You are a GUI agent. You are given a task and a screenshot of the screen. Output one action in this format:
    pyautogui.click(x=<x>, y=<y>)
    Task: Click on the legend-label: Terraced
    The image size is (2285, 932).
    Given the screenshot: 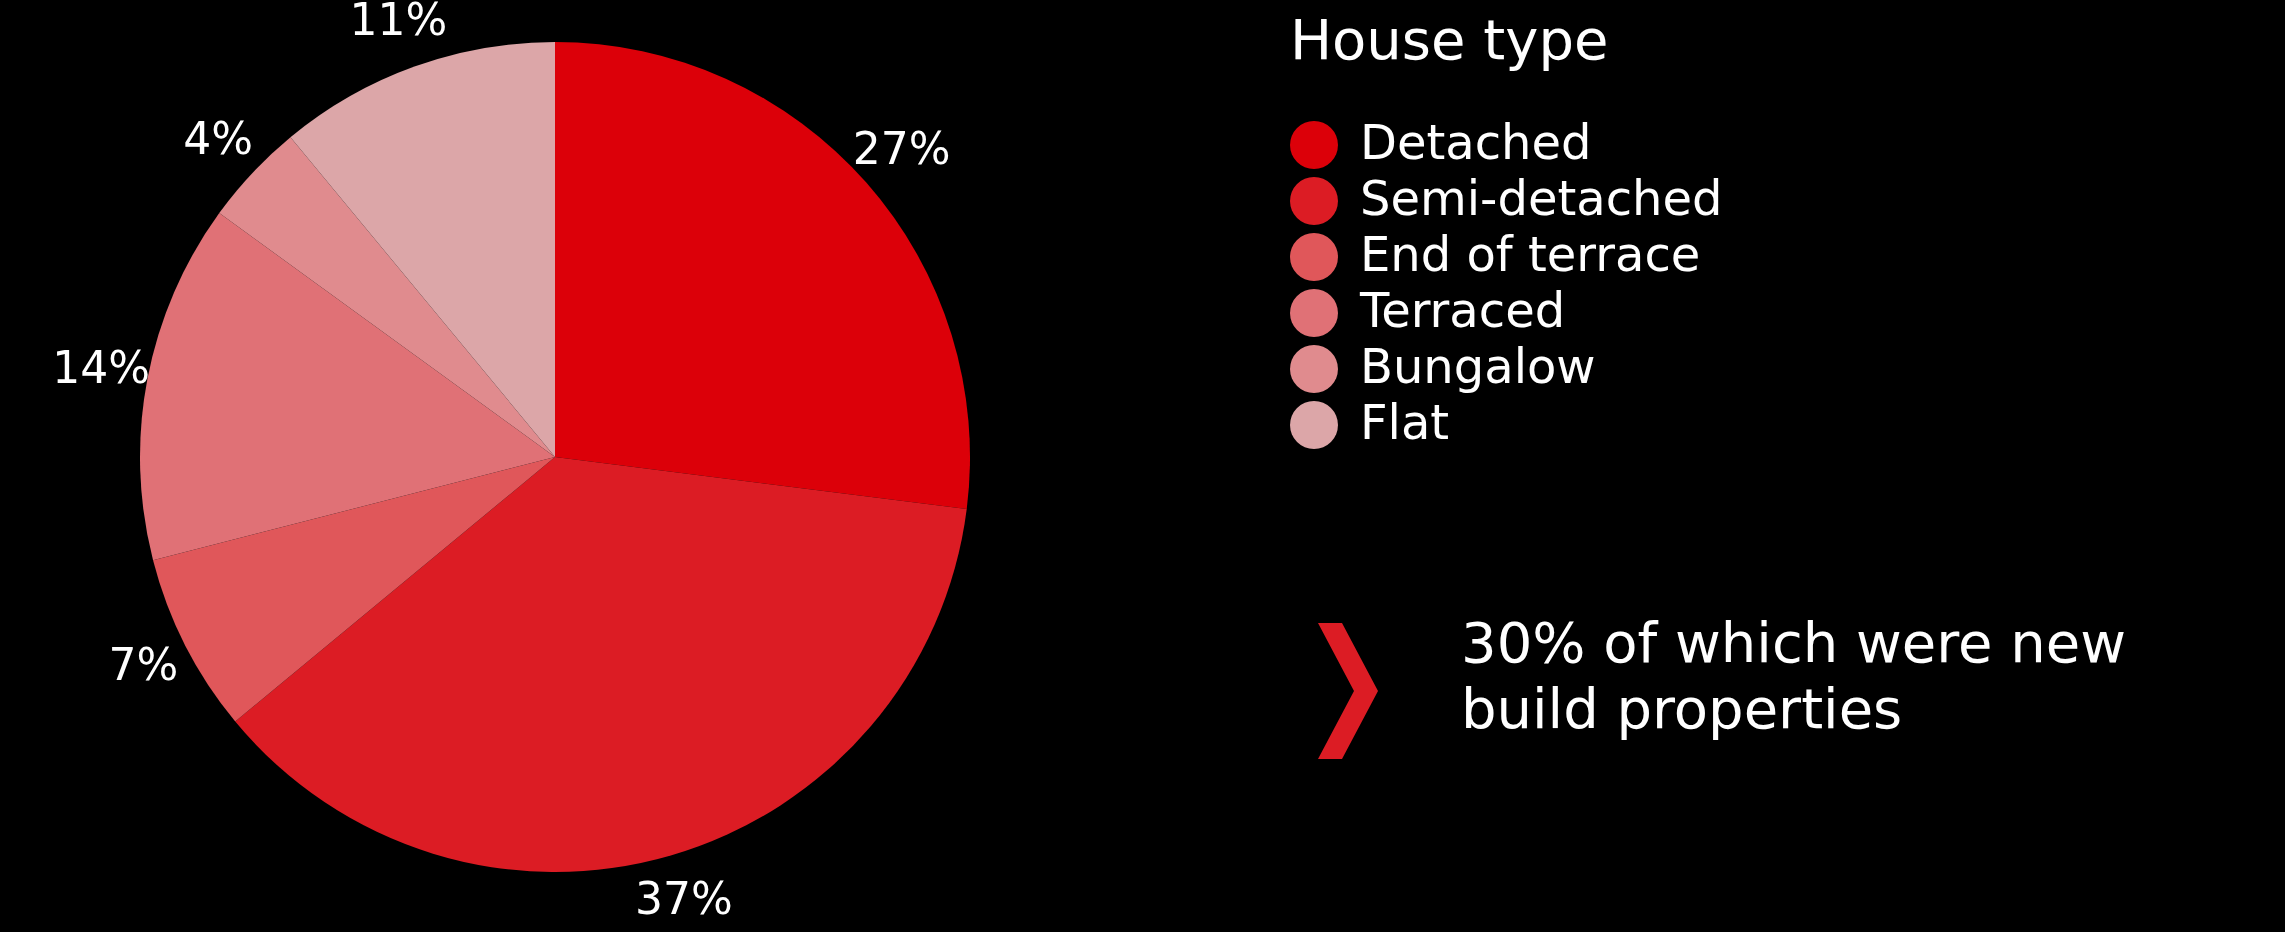 What is the action you would take?
    pyautogui.click(x=1462, y=310)
    